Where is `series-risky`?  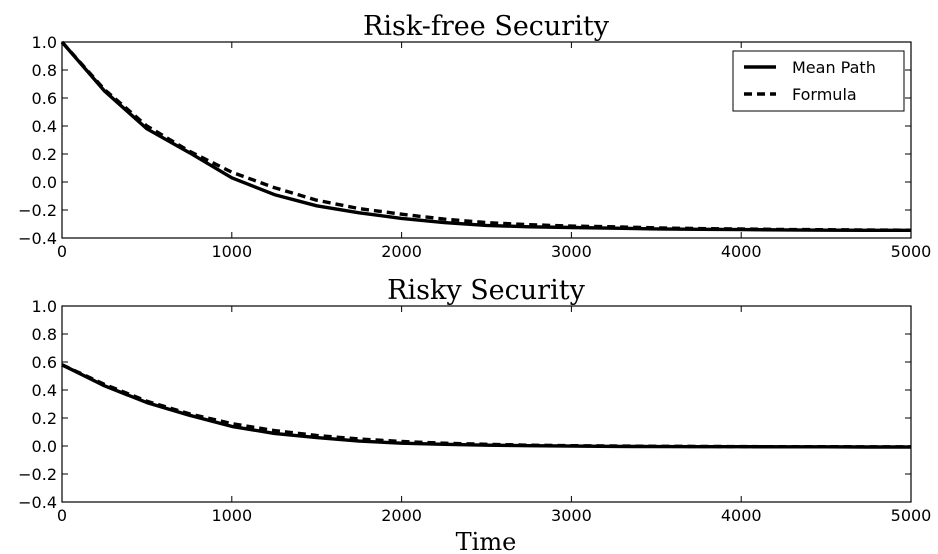 series-risky is located at coordinates (486, 406).